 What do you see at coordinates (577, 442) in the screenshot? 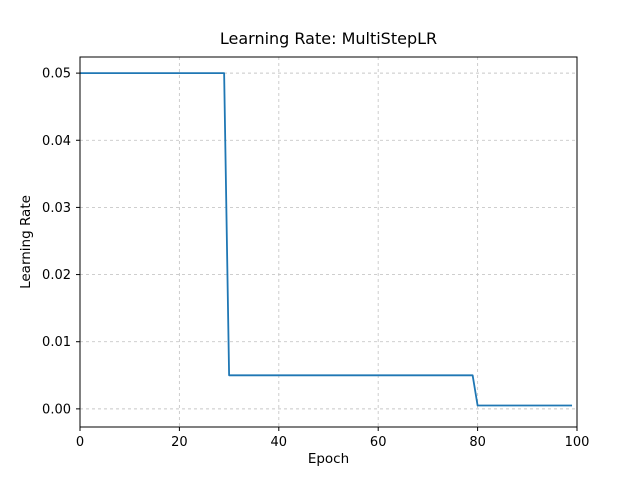
I see `x-tick-label: 100` at bounding box center [577, 442].